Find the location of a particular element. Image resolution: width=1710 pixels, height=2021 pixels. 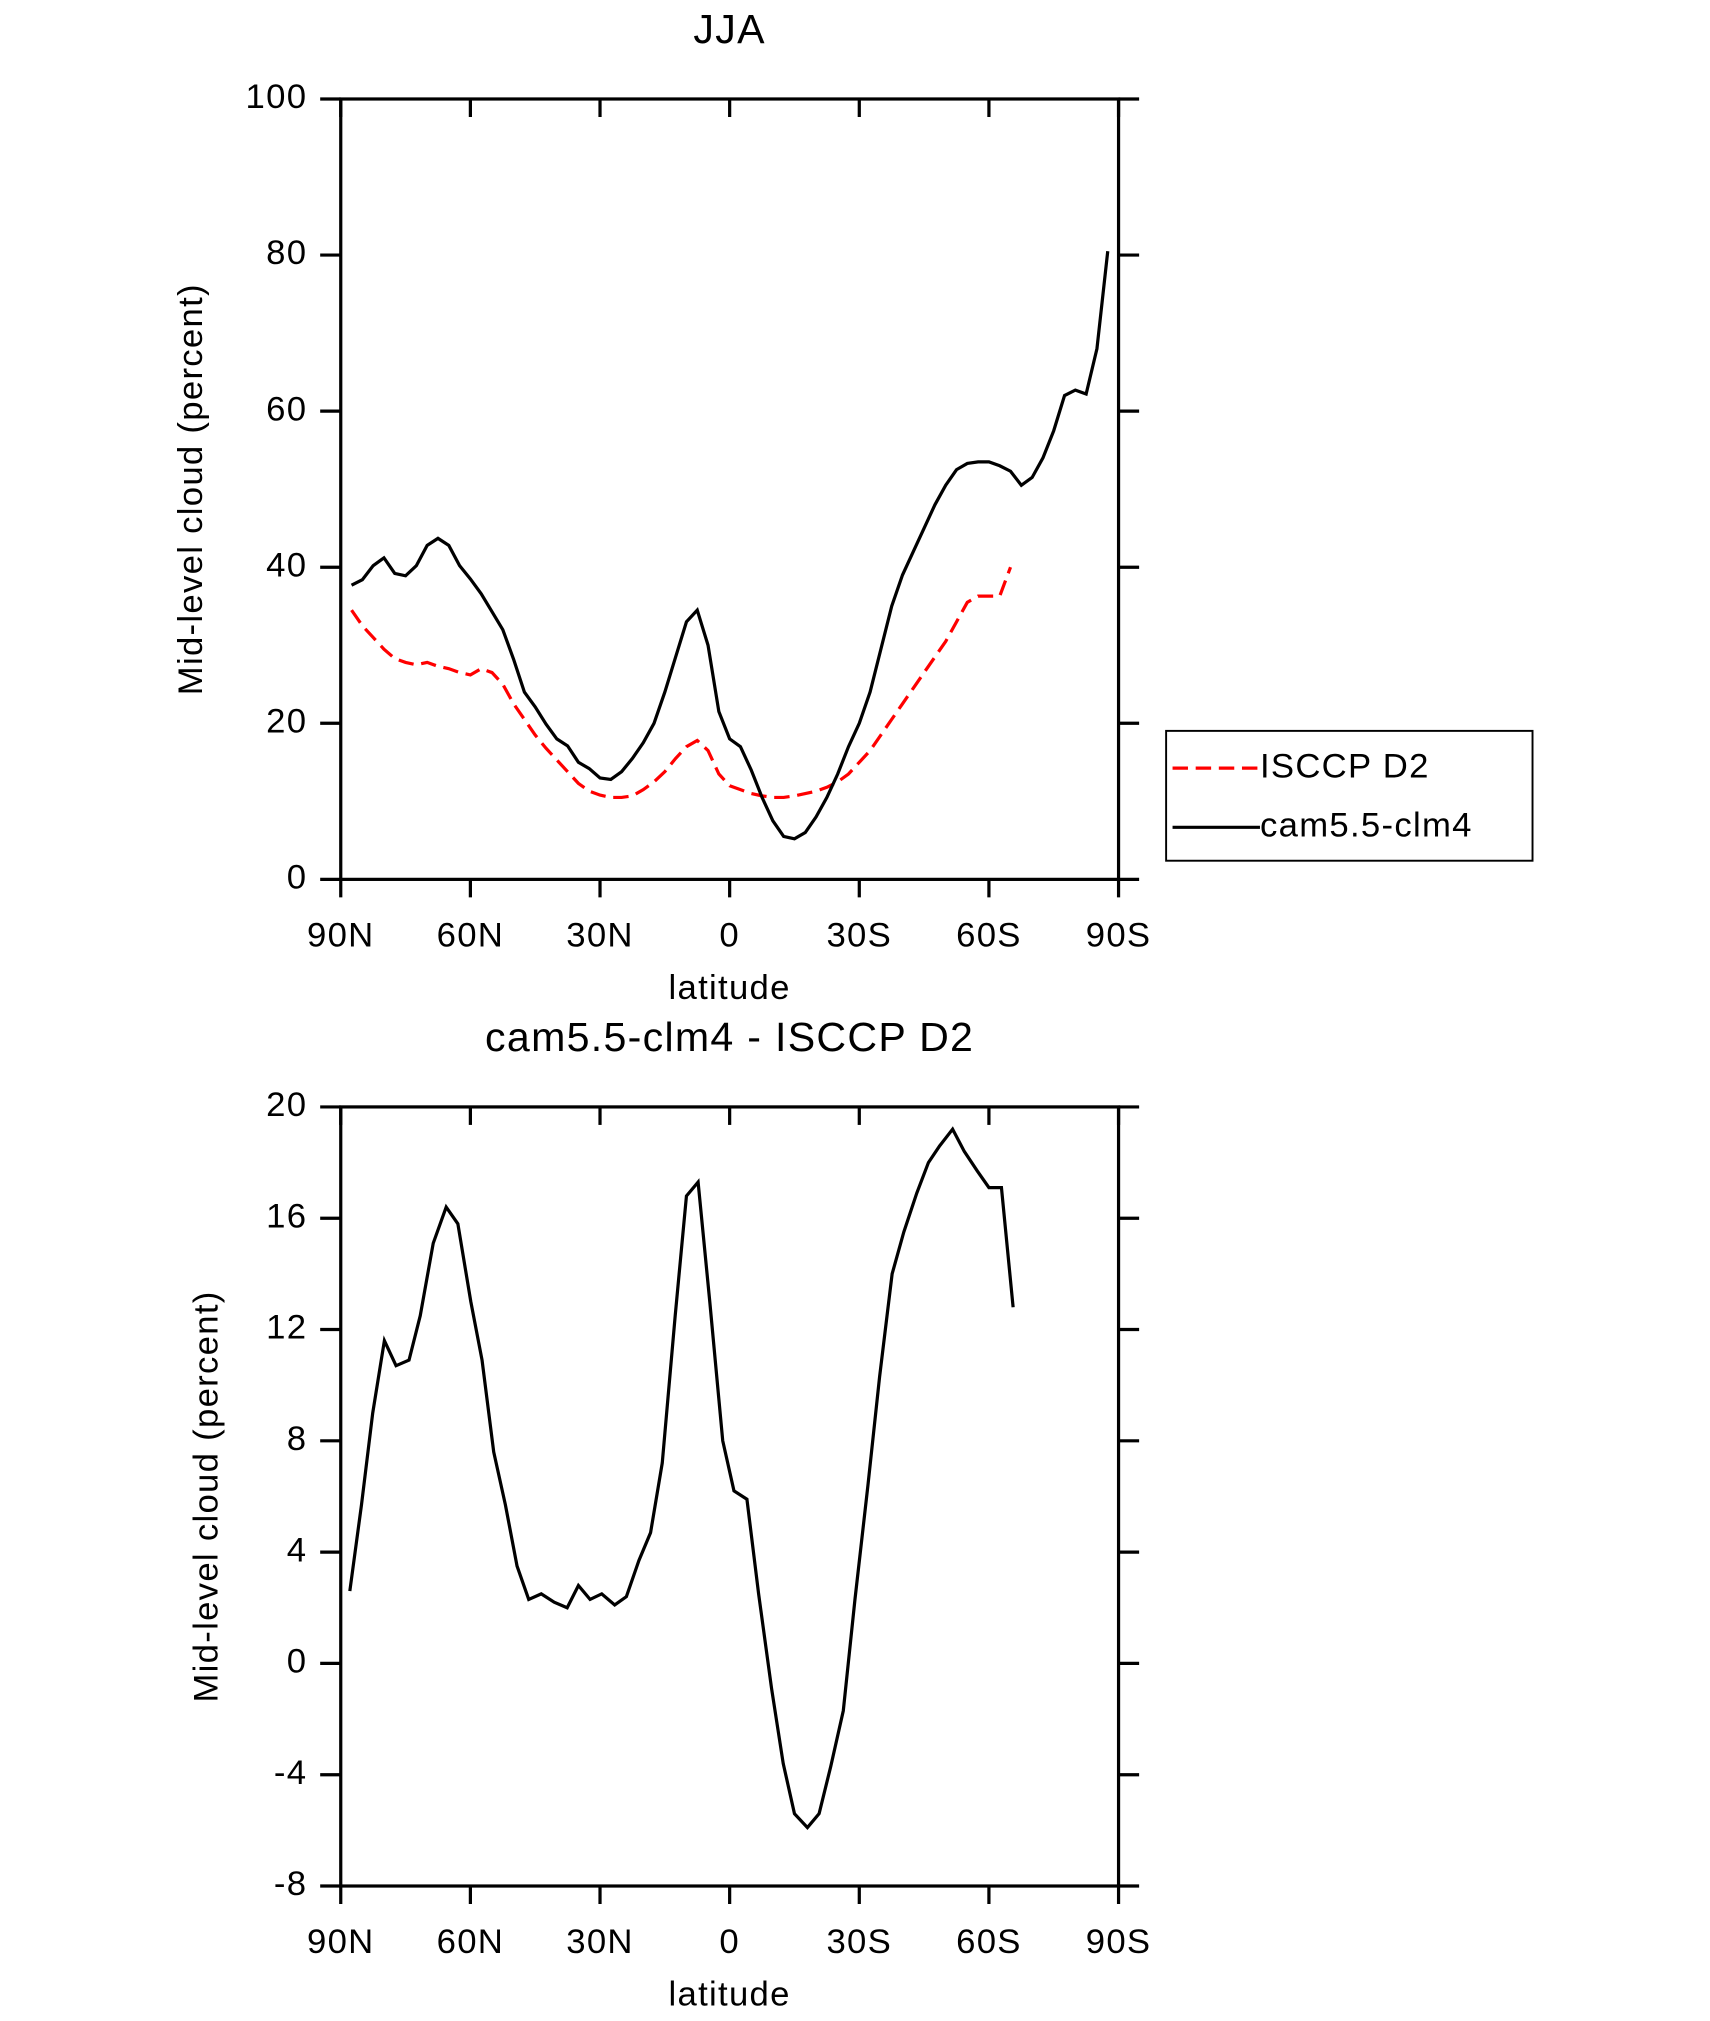

y-tick-label: 60 is located at coordinates (286, 409).